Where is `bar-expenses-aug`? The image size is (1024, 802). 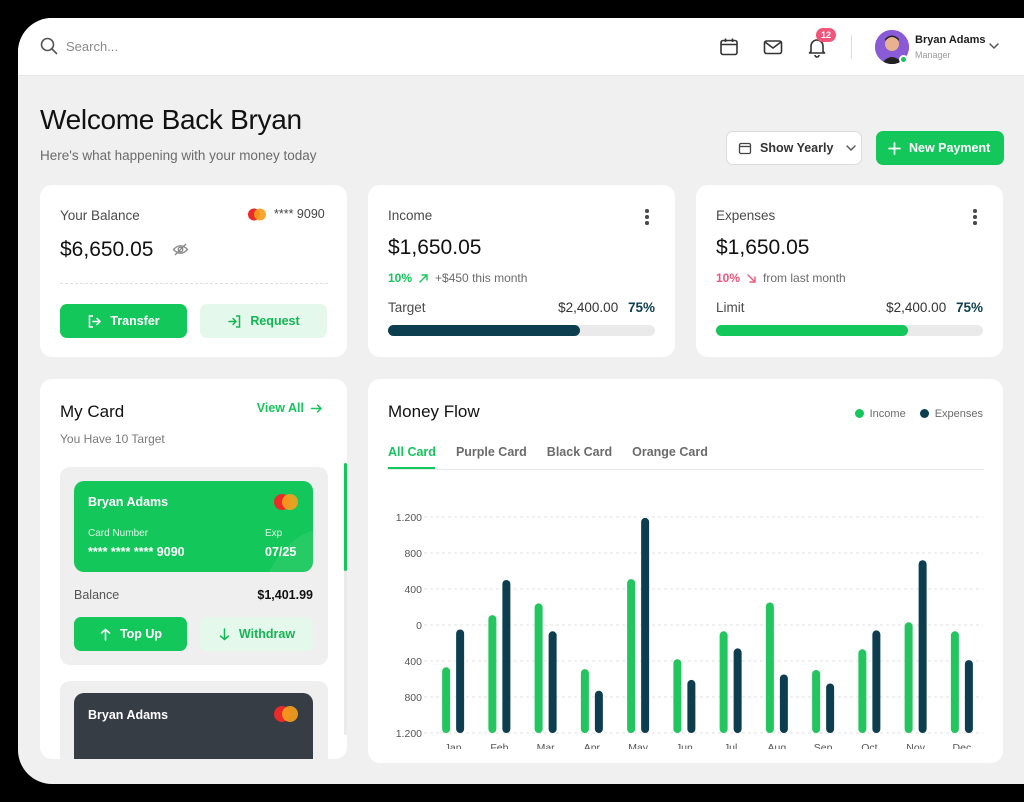 bar-expenses-aug is located at coordinates (783, 703).